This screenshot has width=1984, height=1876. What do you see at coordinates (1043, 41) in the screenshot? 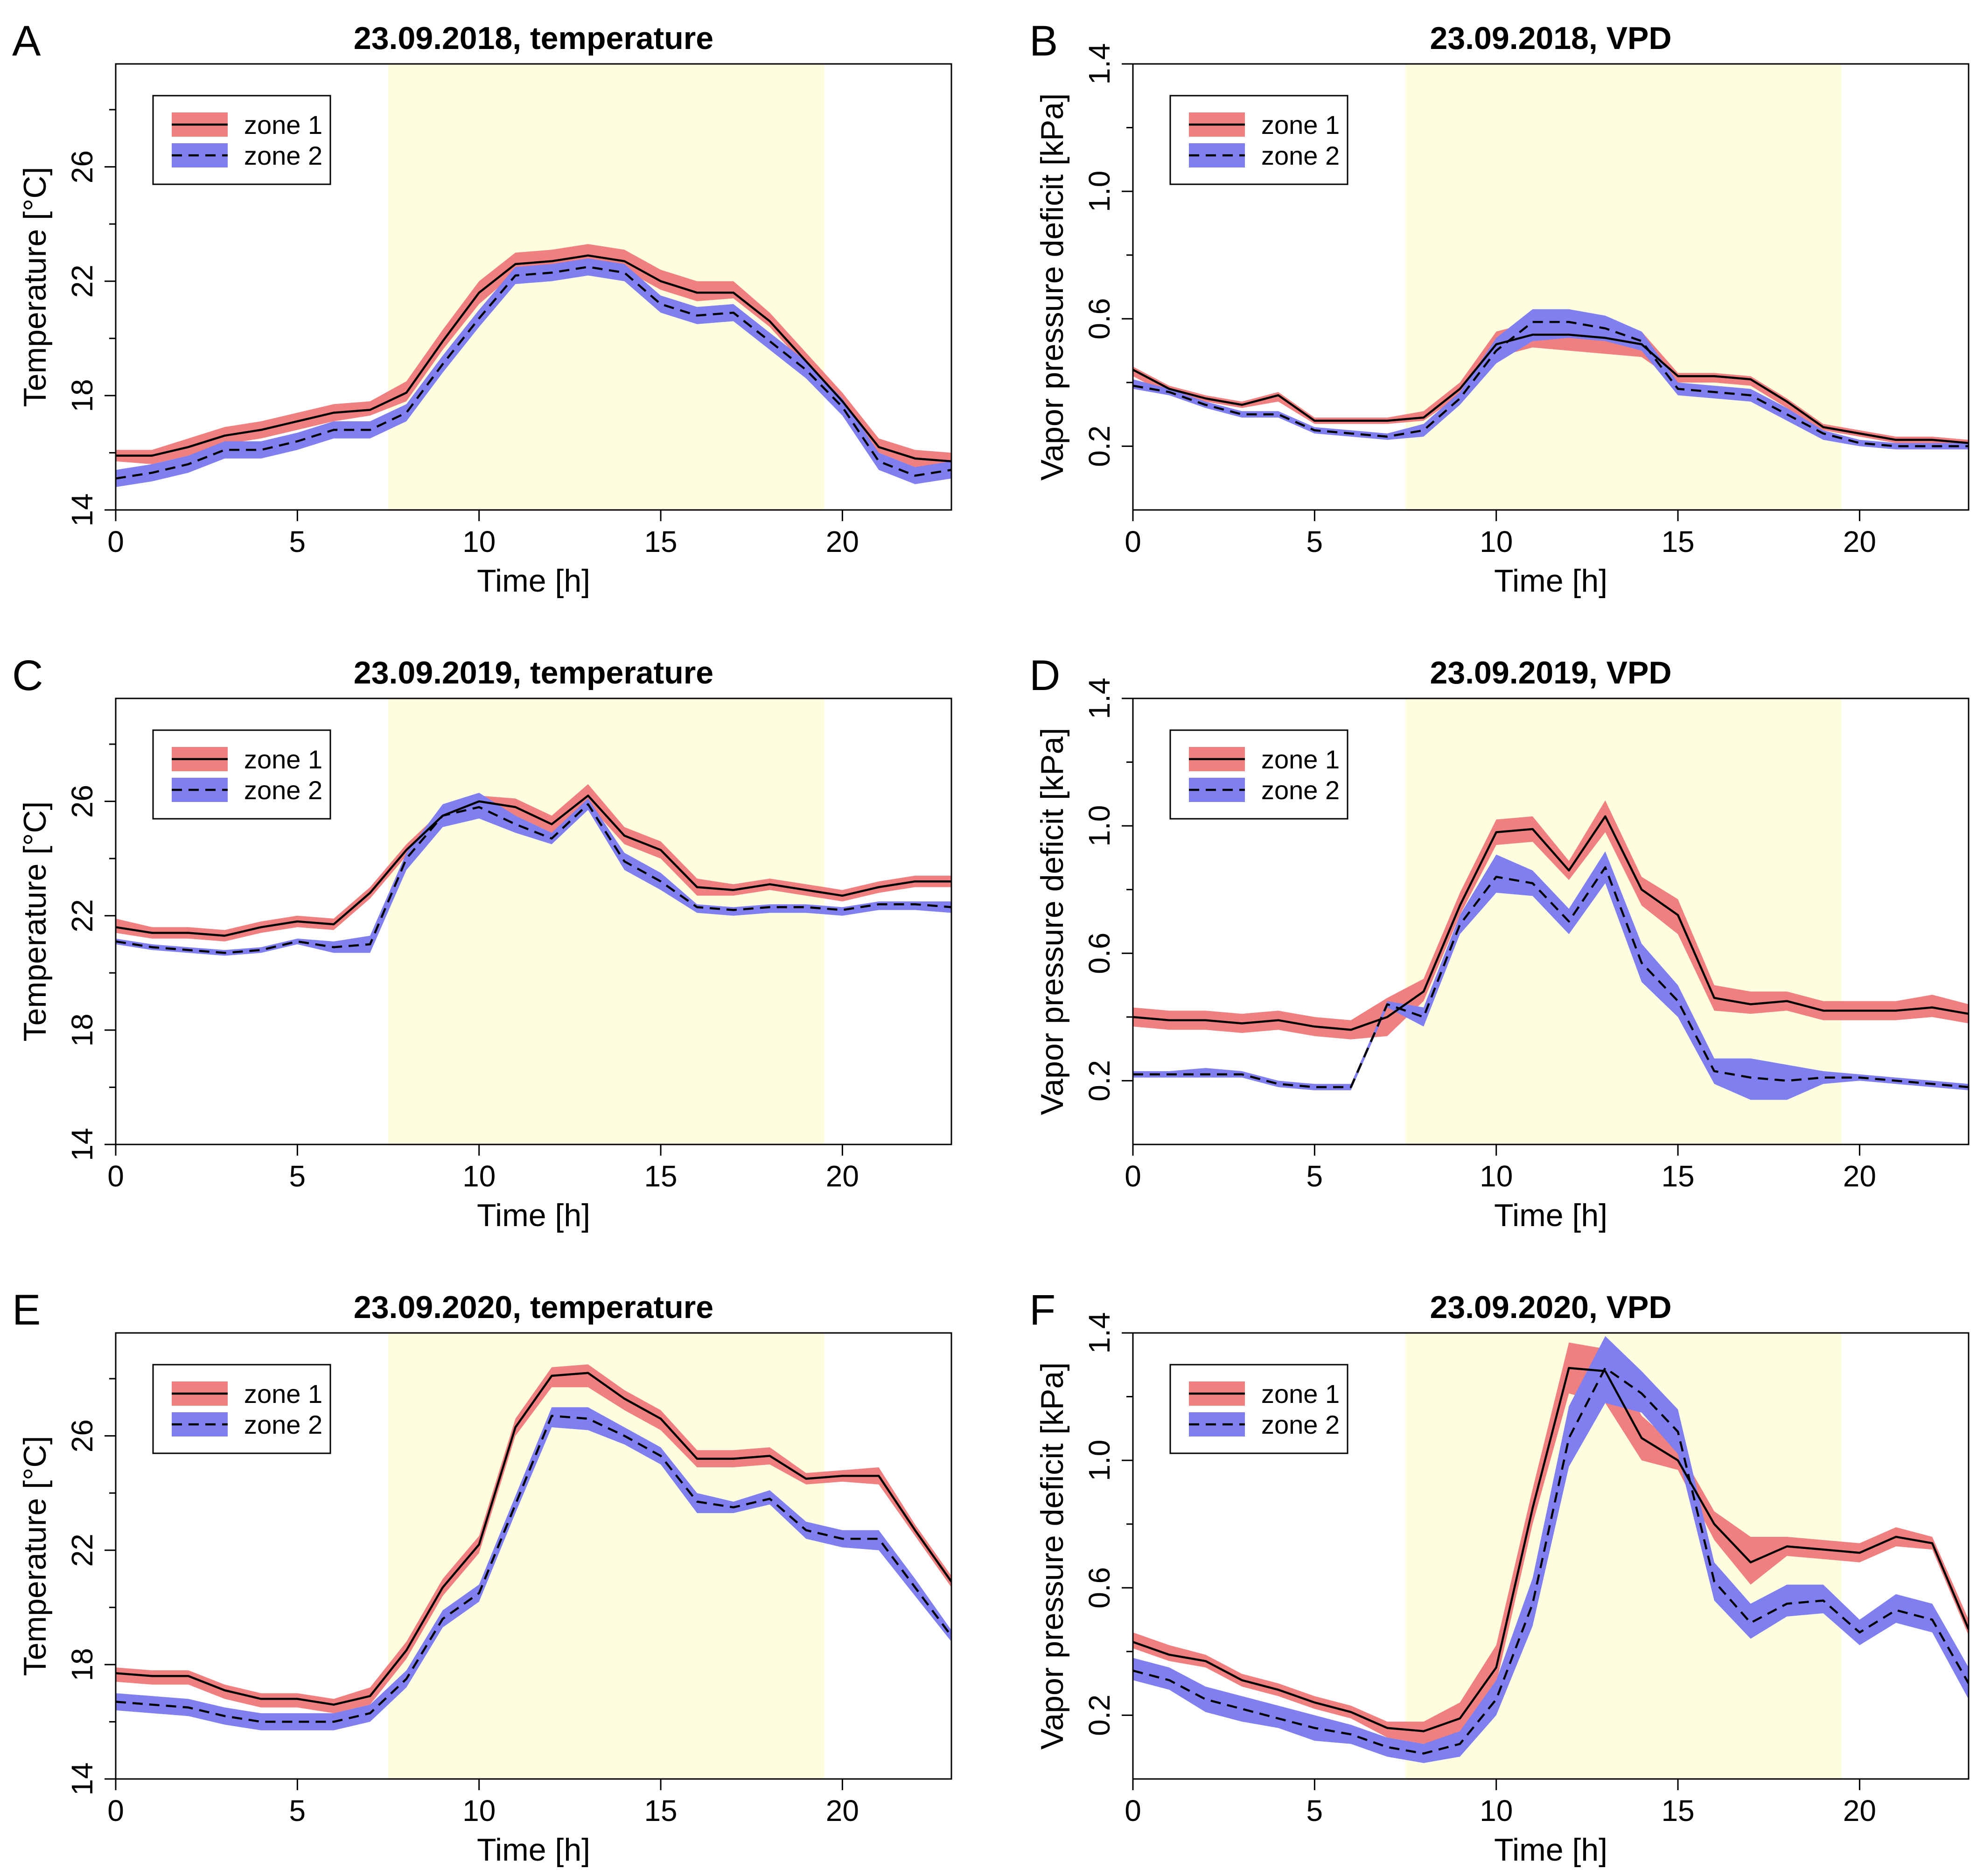
I see `panel-label: B` at bounding box center [1043, 41].